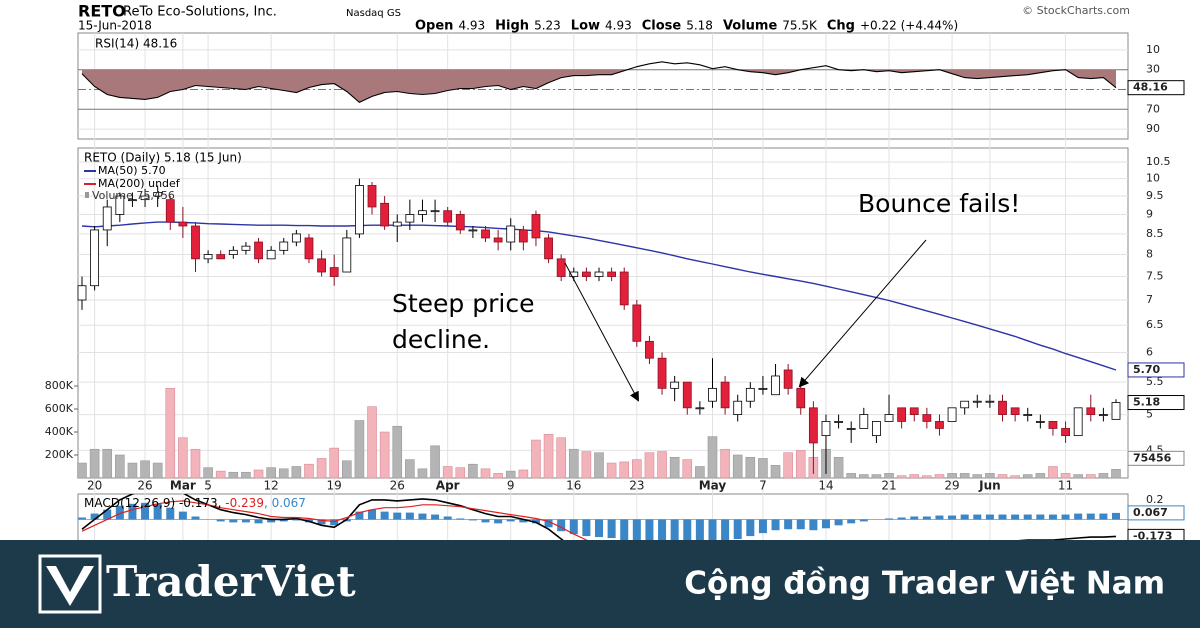  Describe the element at coordinates (285, 503) in the screenshot. I see `macd-legend-hist: , 0.067` at that location.